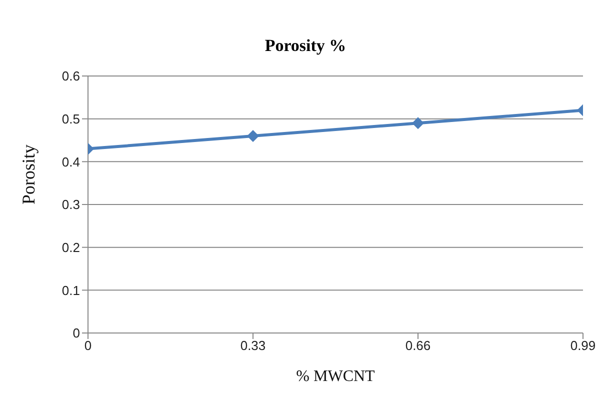 This screenshot has height=401, width=611. Describe the element at coordinates (71, 247) in the screenshot. I see `y-tick-label: 0.2` at that location.